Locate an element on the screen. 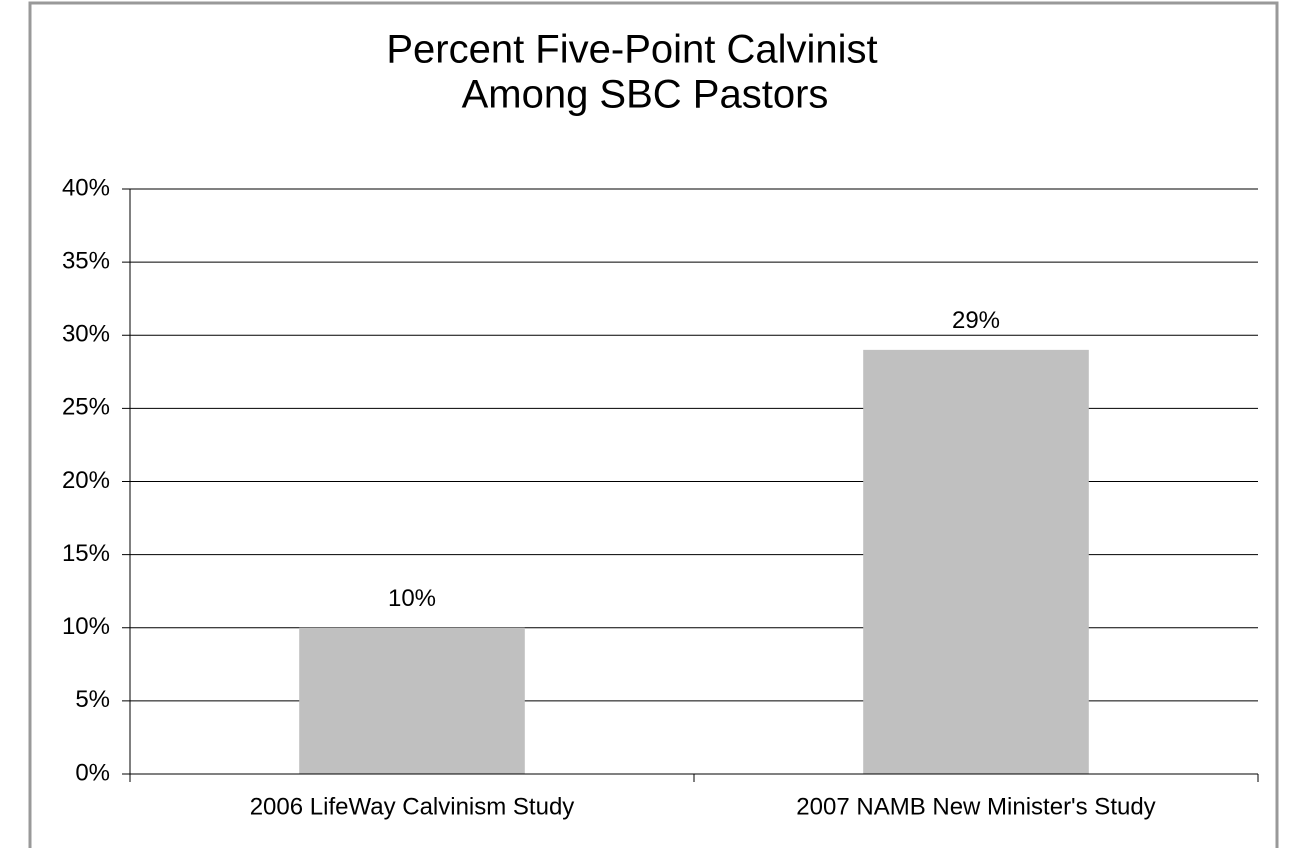  value-label: 10% is located at coordinates (412, 598).